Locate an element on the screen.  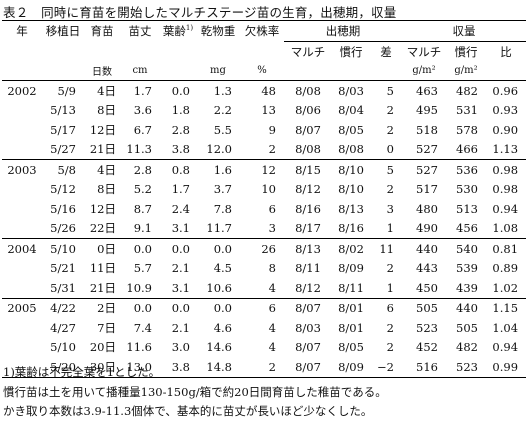
cell-yield-ratio: 0.89 is located at coordinates (505, 268).